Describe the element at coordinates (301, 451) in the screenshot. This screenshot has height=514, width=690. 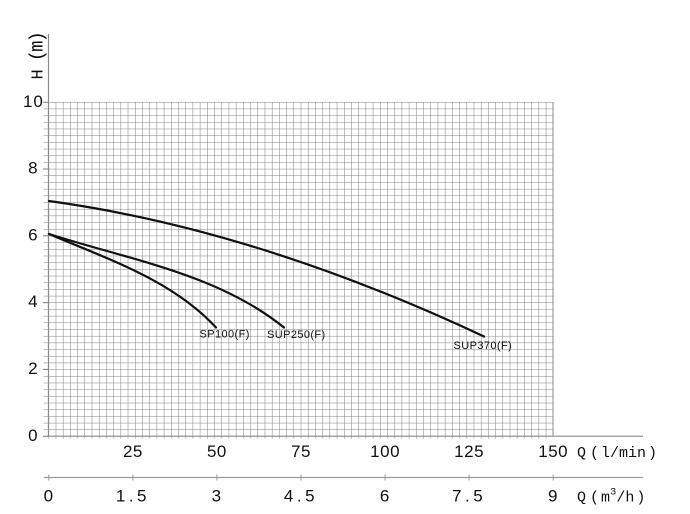
I see `svg-text: 75` at that location.